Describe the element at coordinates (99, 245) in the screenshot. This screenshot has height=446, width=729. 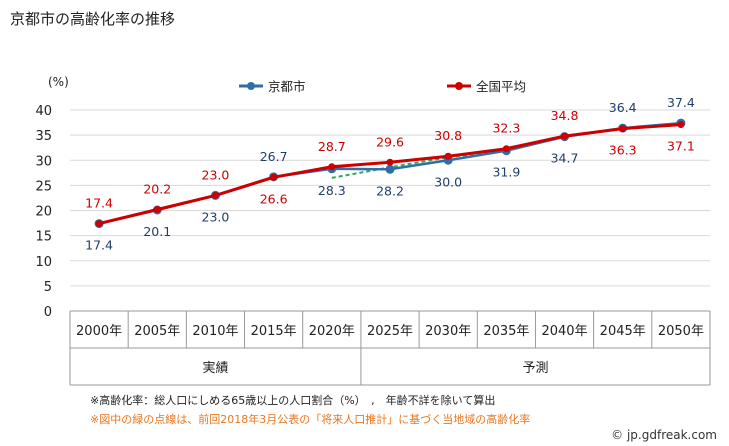
I see `data-label-kyoto: 17.4` at that location.